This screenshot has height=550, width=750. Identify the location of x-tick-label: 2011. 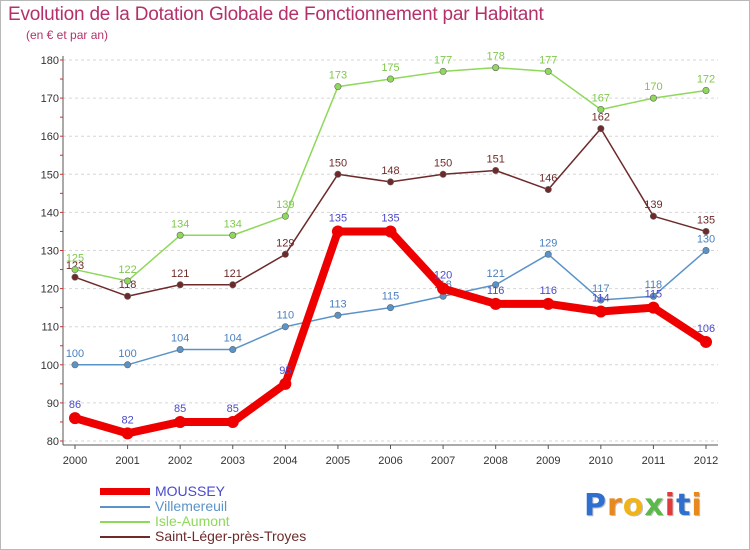
(654, 461).